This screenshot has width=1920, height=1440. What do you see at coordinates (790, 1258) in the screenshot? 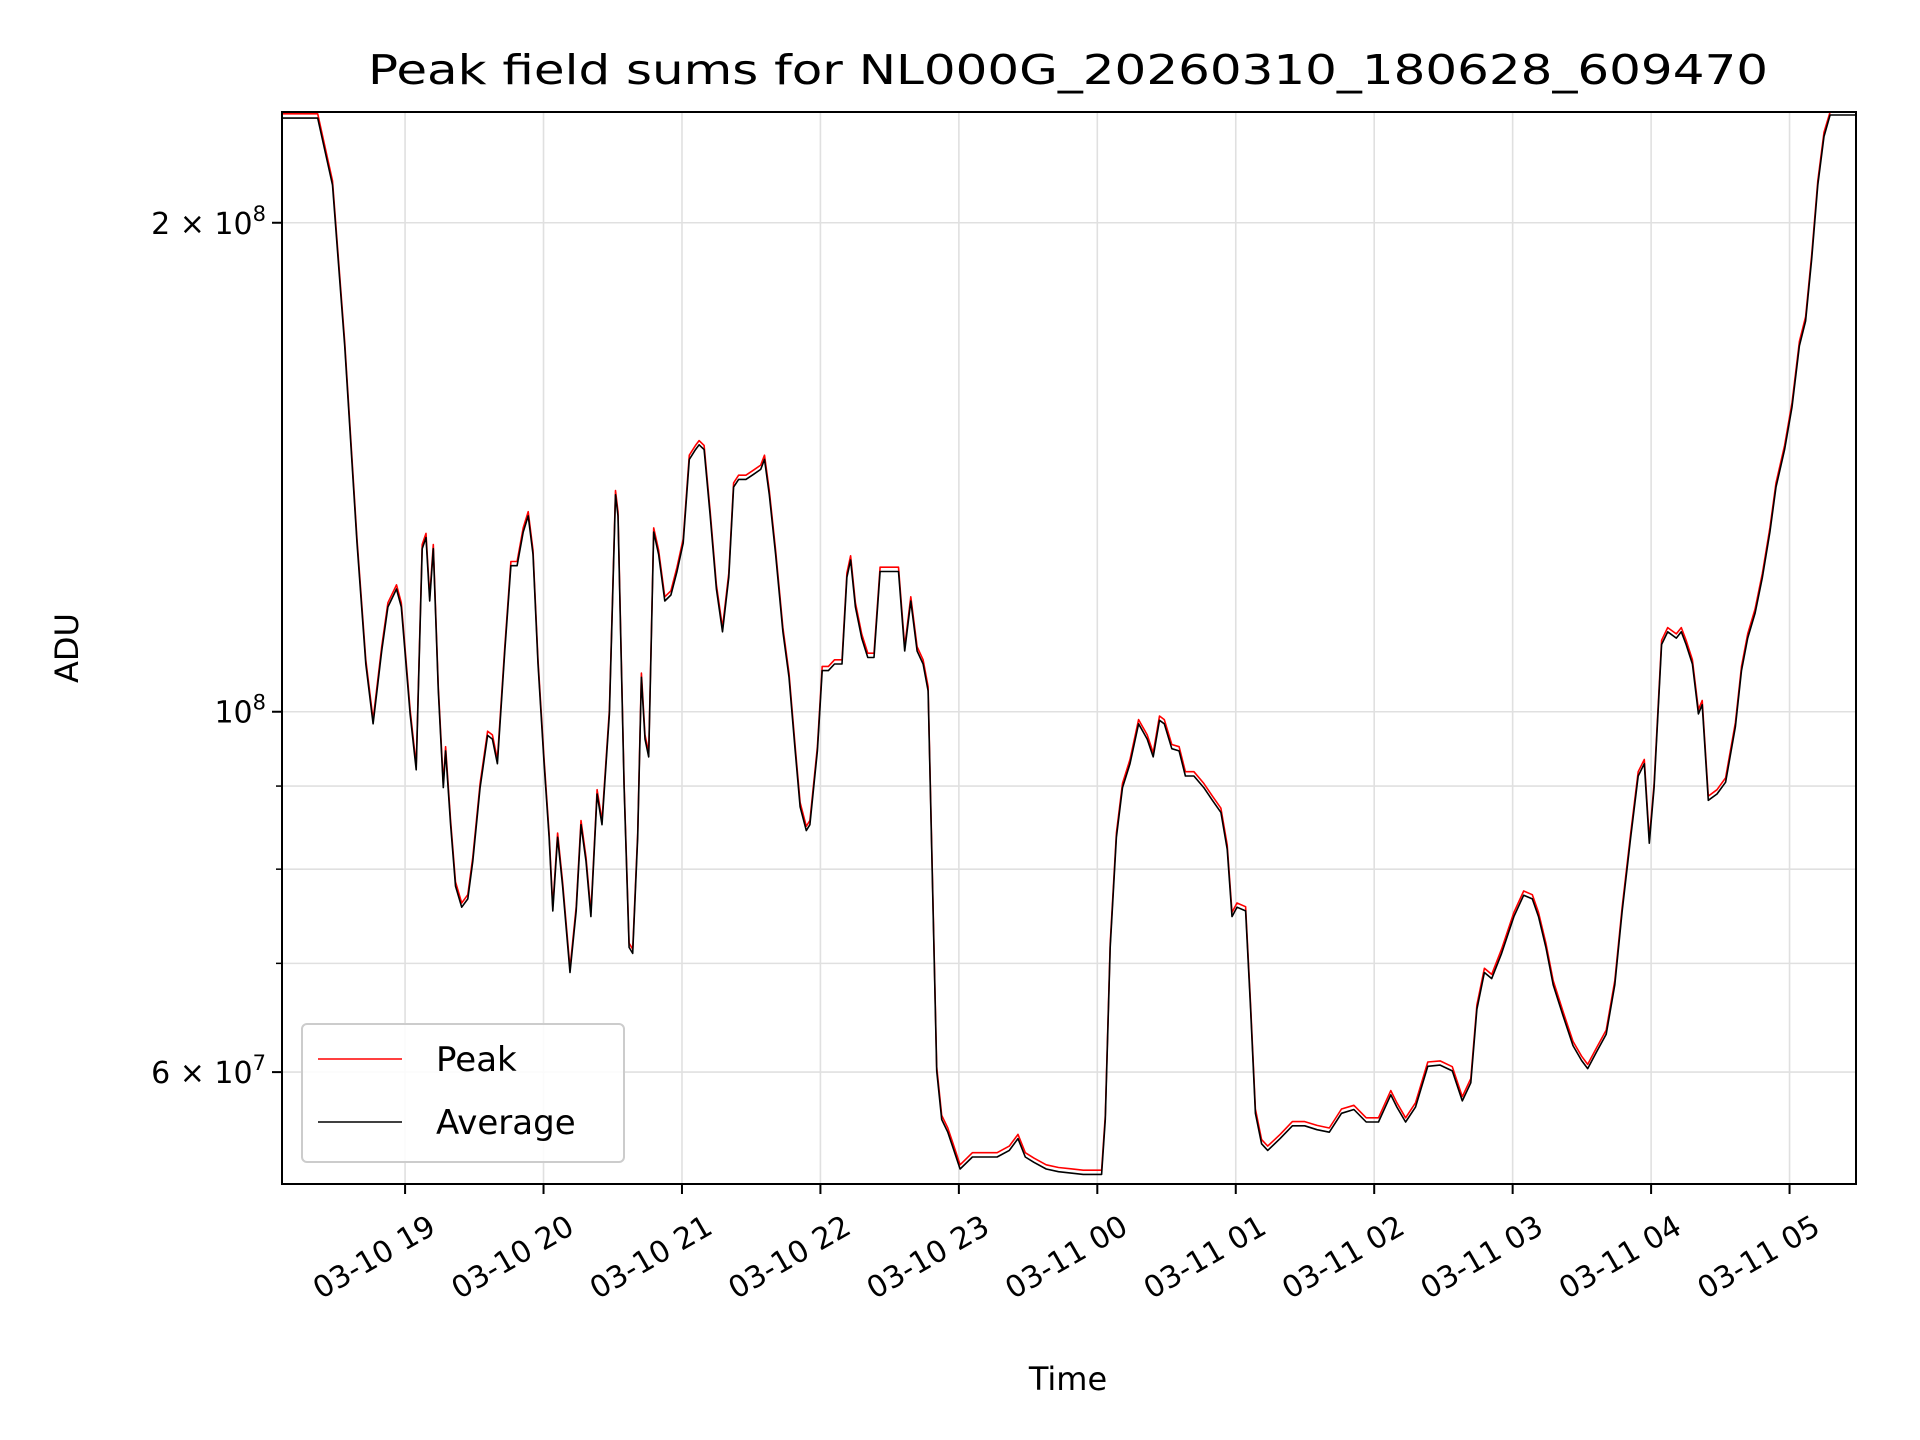
I see `x-tick-label: 03-10 22` at bounding box center [790, 1258].